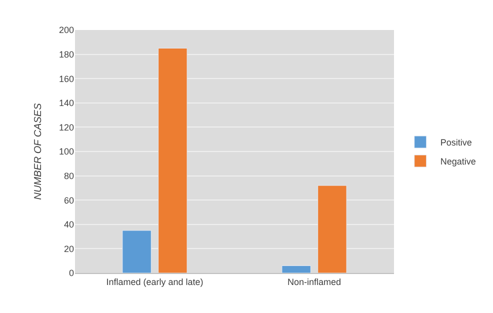 This screenshot has width=493, height=313. I want to click on legend-label: Positive, so click(456, 143).